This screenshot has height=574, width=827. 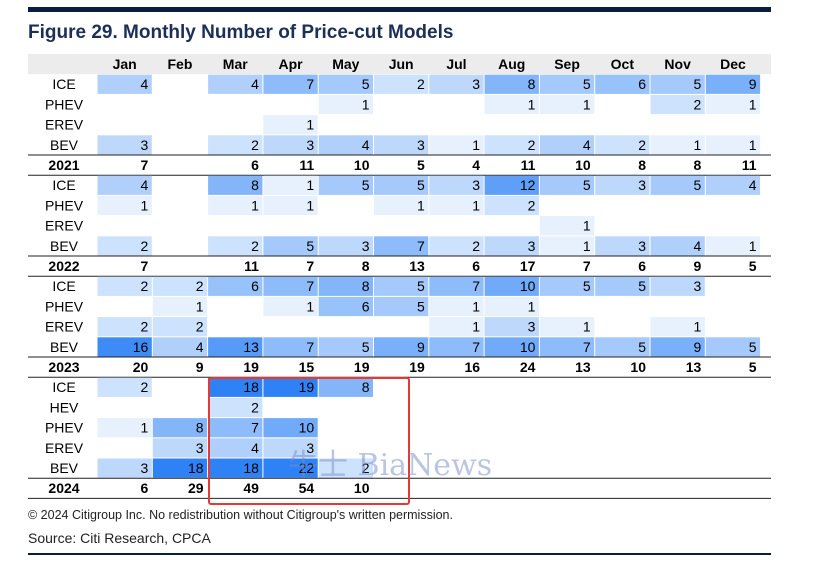 What do you see at coordinates (528, 347) in the screenshot?
I see `cell-value-2023-bev-aug: 10` at bounding box center [528, 347].